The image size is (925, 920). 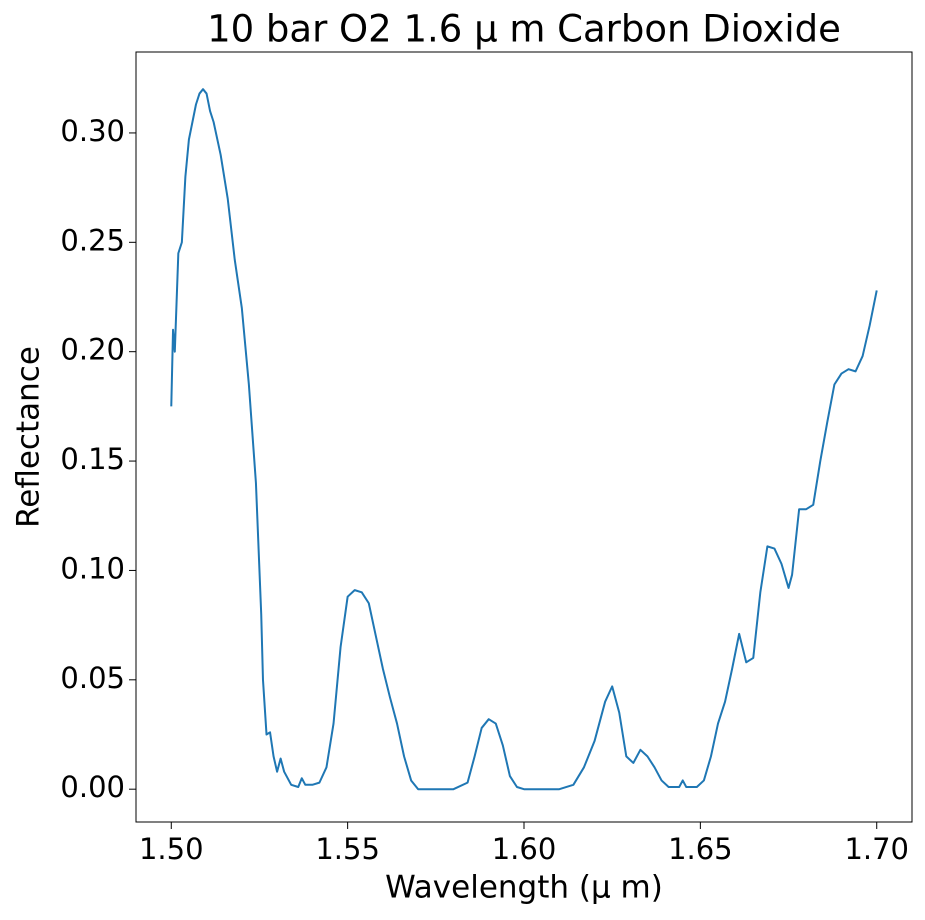 I want to click on y-tick-label: 0.20, so click(x=92, y=350).